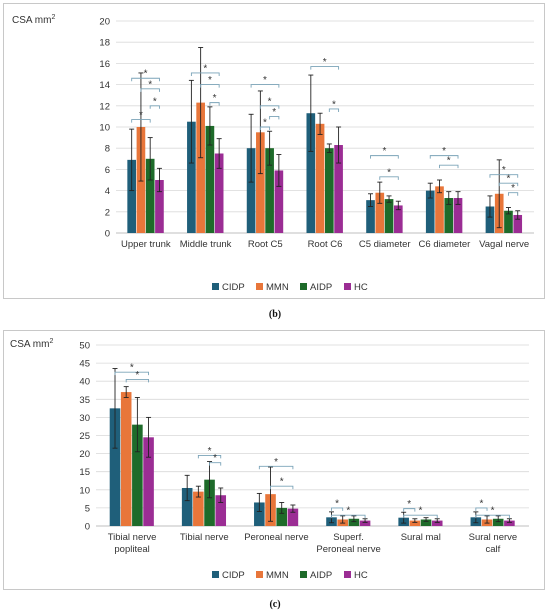 This screenshot has width=550, height=616. I want to click on y-tick-label: 16, so click(104, 64).